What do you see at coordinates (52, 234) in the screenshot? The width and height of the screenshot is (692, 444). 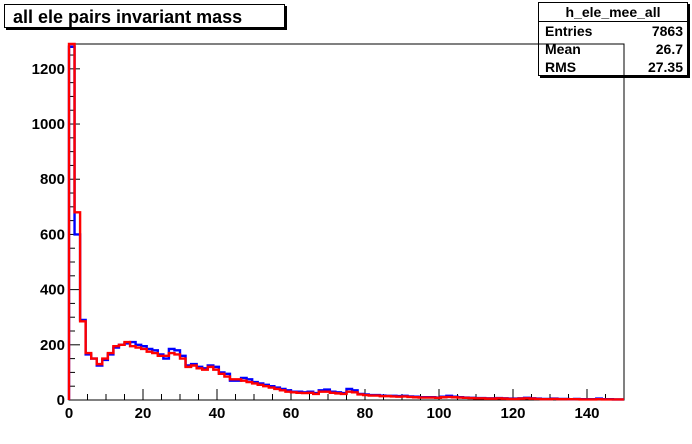 I see `y-tick-label: 600` at bounding box center [52, 234].